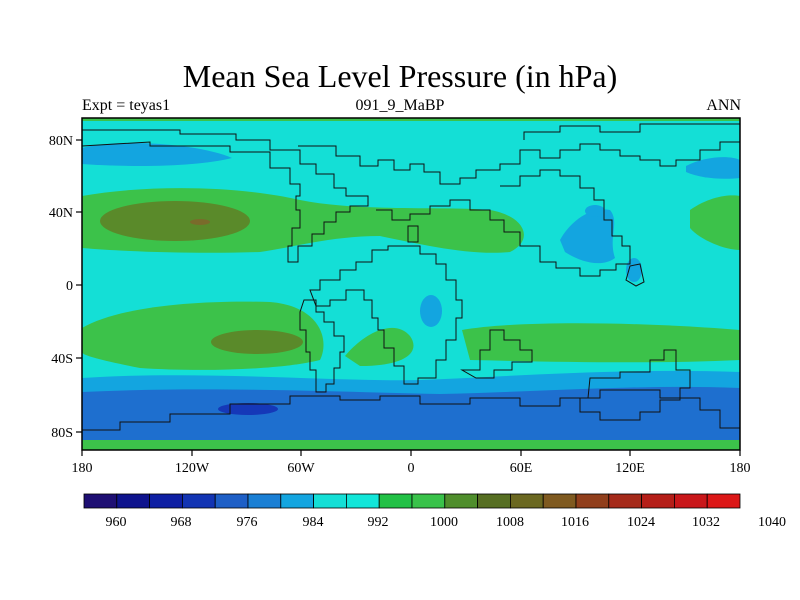  I want to click on x-tick-label: 60W, so click(301, 468).